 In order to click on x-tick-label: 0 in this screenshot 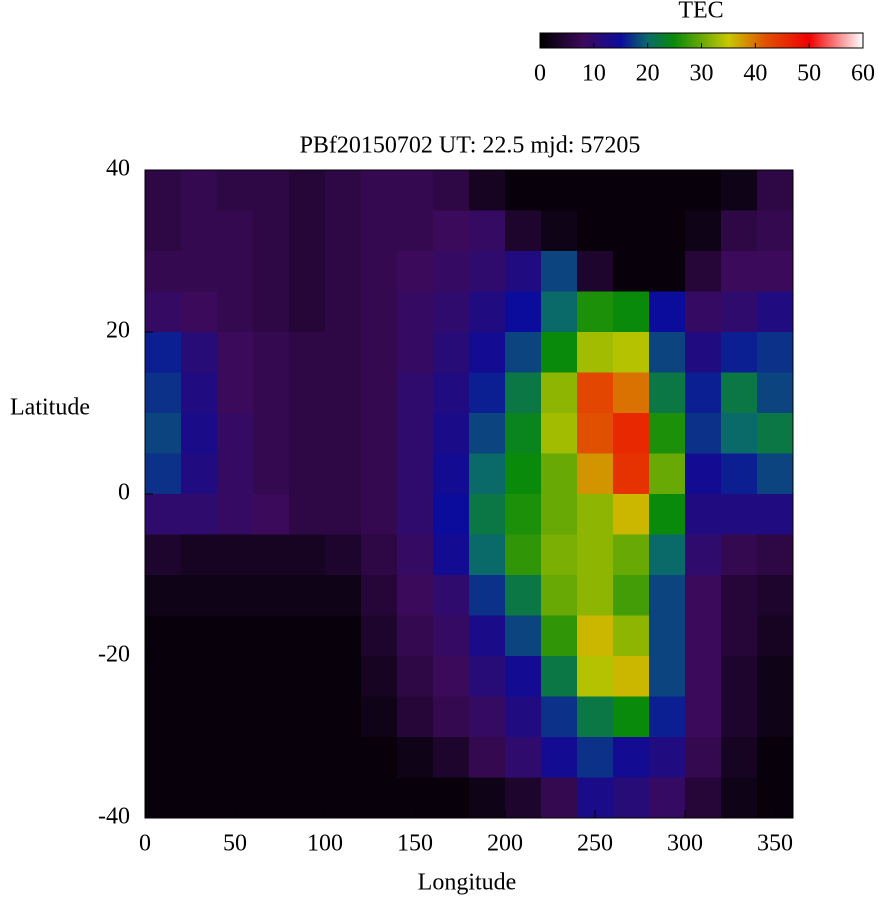, I will do `click(145, 844)`.